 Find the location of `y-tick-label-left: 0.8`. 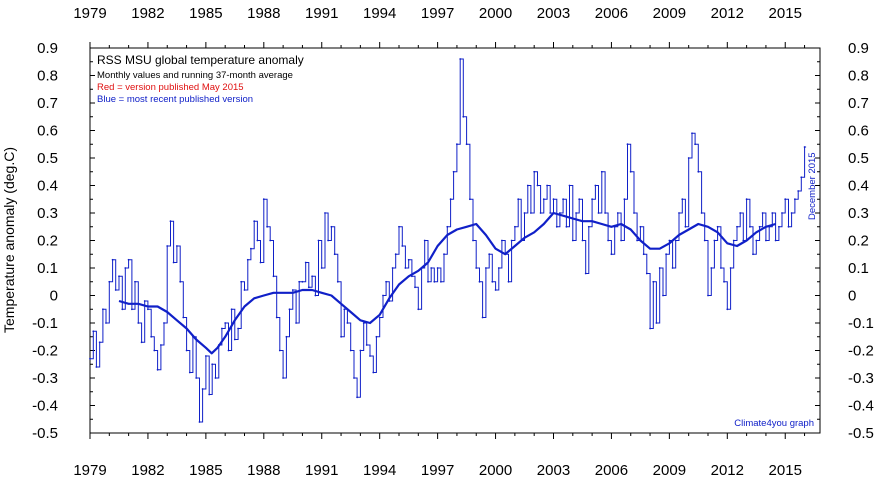

y-tick-label-left: 0.8 is located at coordinates (47, 76).